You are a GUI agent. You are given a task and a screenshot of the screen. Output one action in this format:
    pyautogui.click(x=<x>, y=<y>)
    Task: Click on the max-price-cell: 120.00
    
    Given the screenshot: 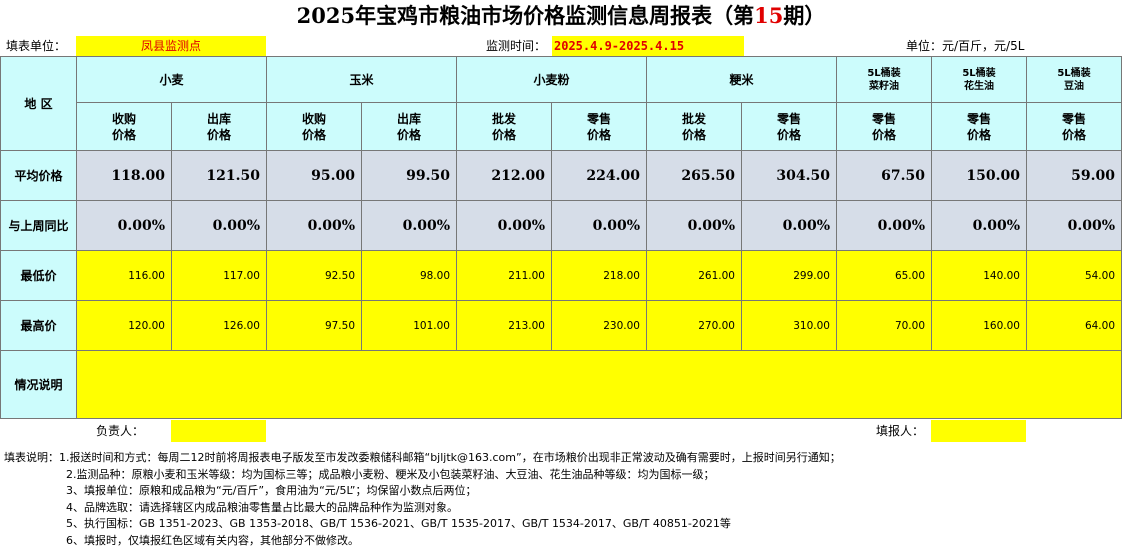 What is the action you would take?
    pyautogui.click(x=124, y=325)
    